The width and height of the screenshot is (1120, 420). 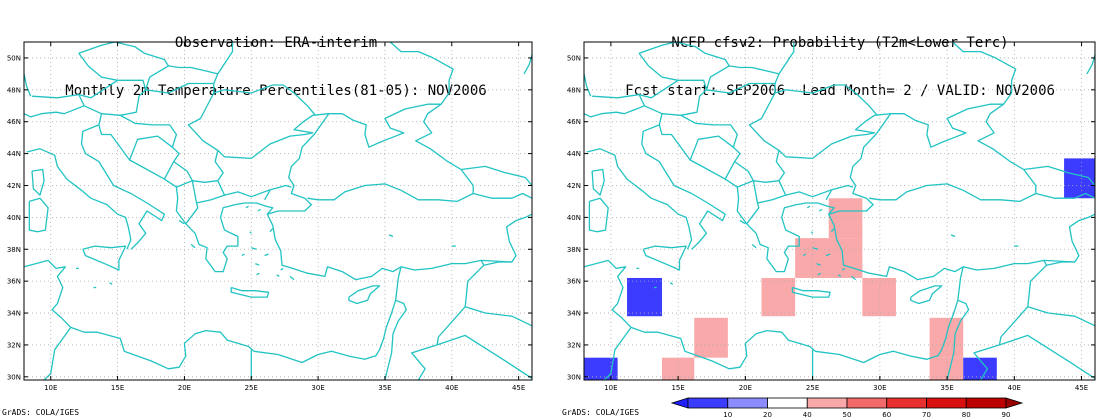 What do you see at coordinates (14, 314) in the screenshot?
I see `y-tick-label: 34N` at bounding box center [14, 314].